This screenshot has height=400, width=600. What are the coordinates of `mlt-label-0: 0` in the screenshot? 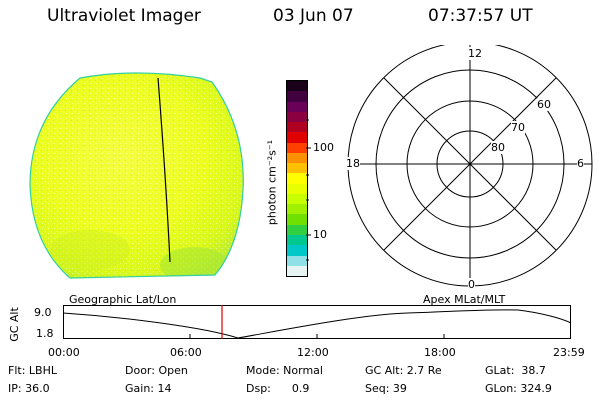 It's located at (471, 284).